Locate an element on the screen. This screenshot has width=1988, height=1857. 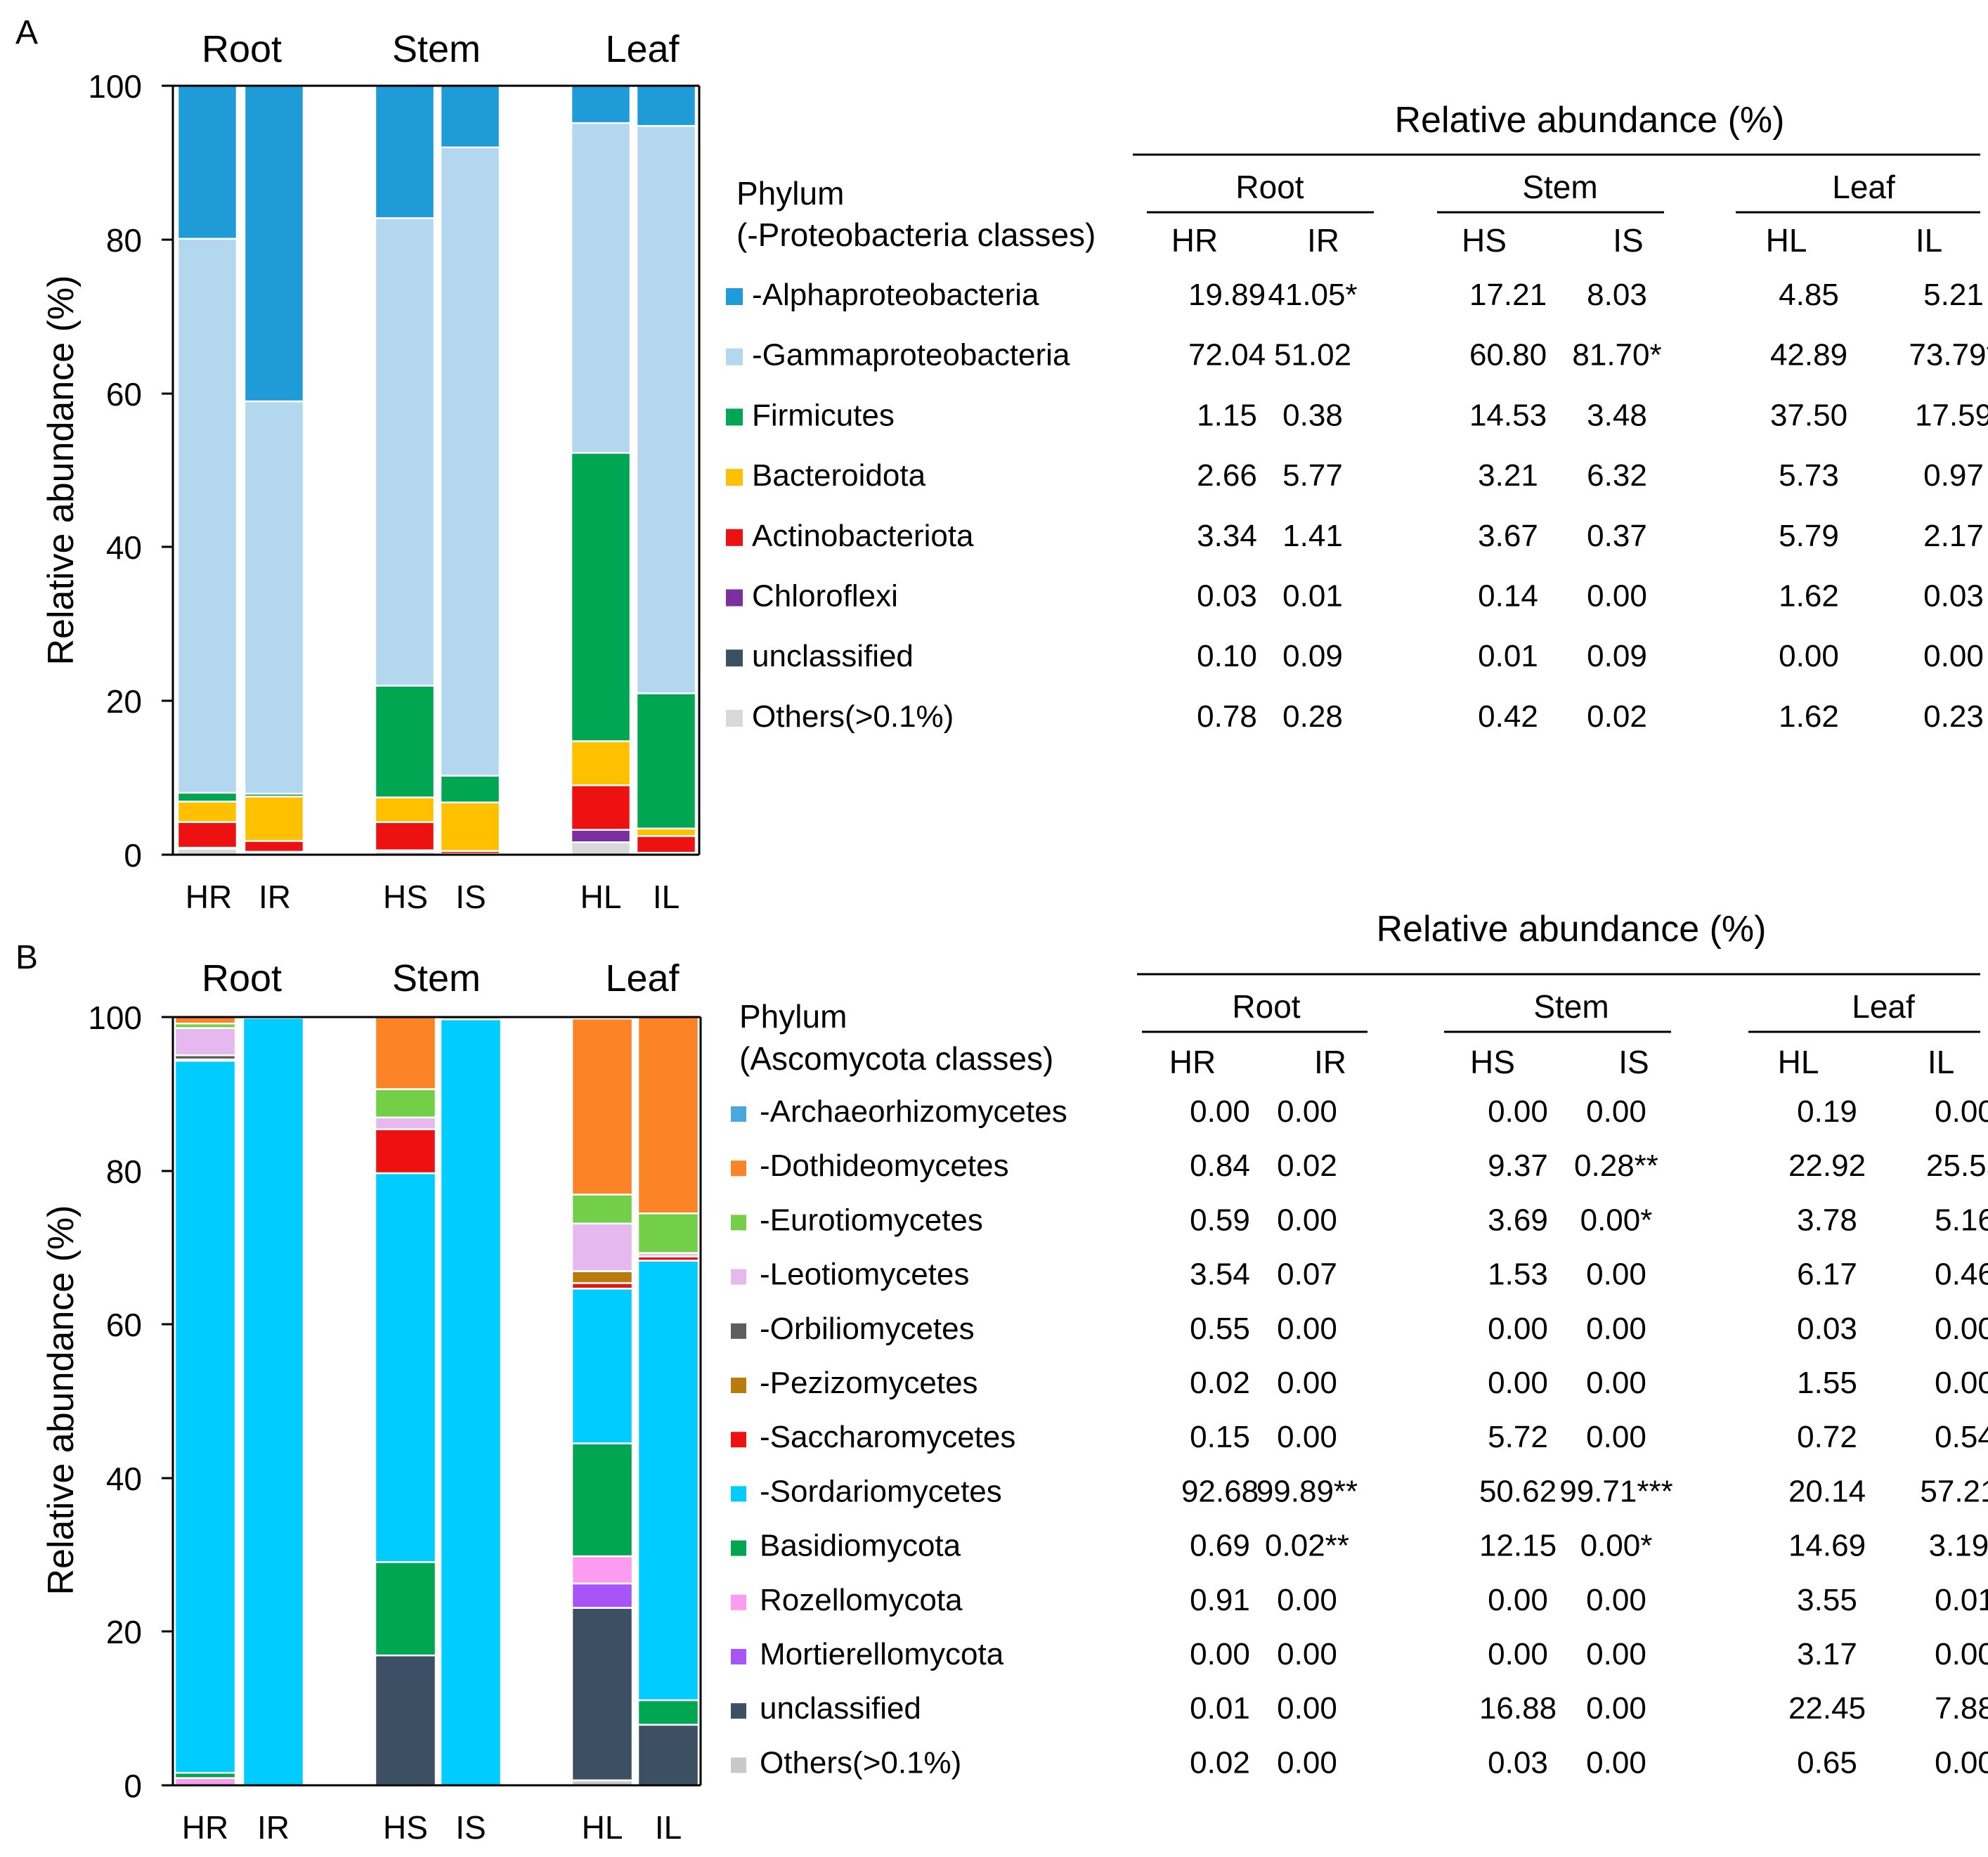
bar-segment-others-0-1-hl is located at coordinates (601, 849).